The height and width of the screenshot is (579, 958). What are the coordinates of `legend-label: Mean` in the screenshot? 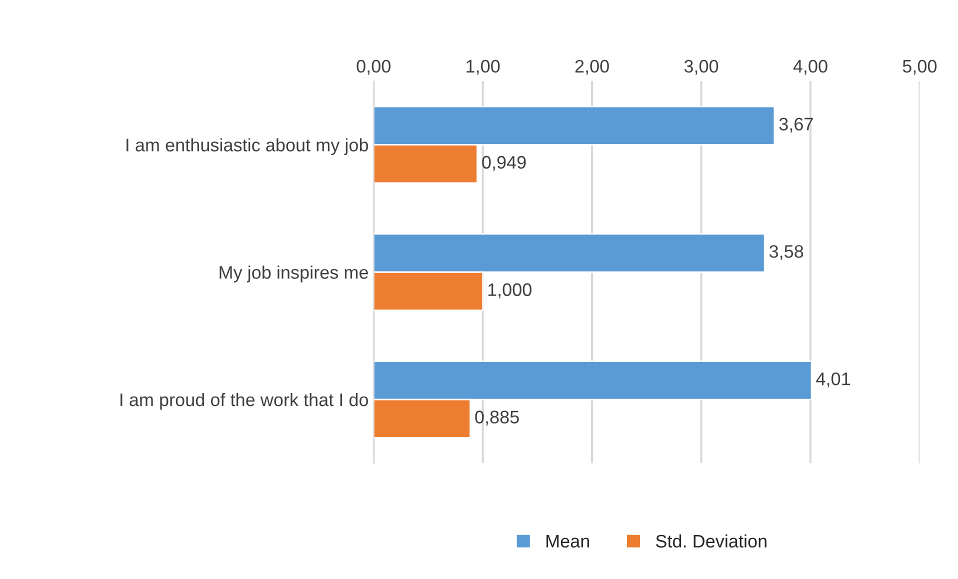 It's located at (568, 541).